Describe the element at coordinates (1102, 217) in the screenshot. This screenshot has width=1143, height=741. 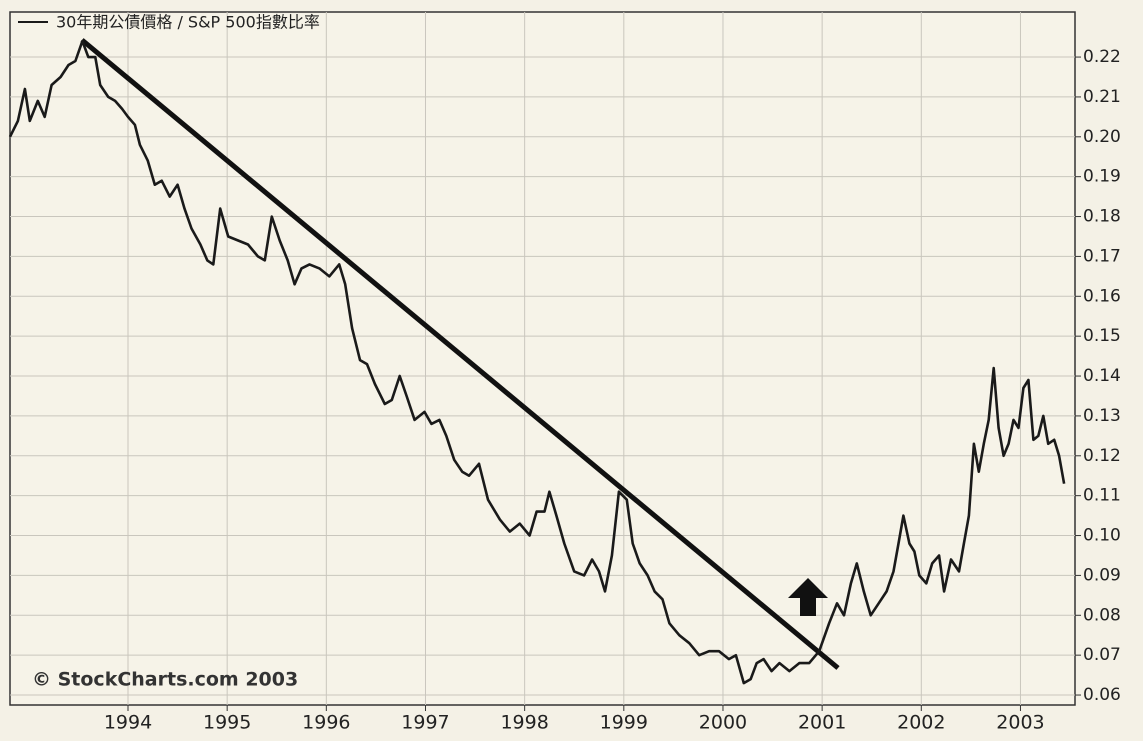
I see `y-tick-label: 0.18` at that location.